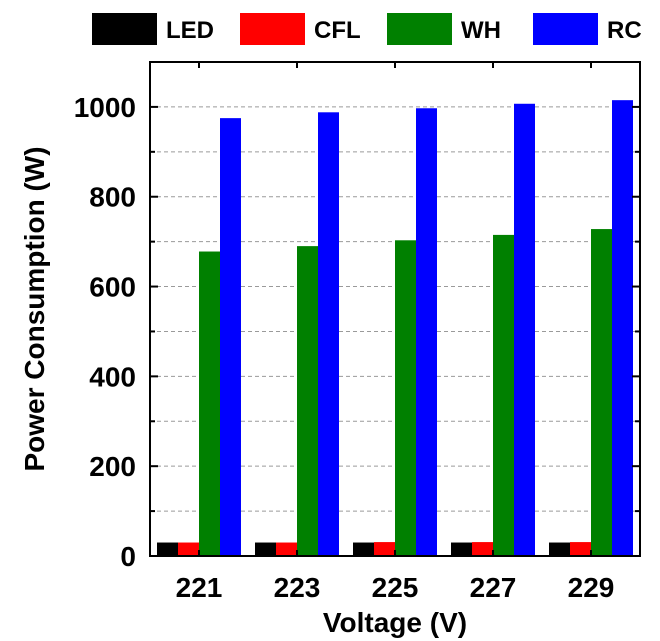  What do you see at coordinates (419, 29) in the screenshot?
I see `legend-swatch-wh` at bounding box center [419, 29].